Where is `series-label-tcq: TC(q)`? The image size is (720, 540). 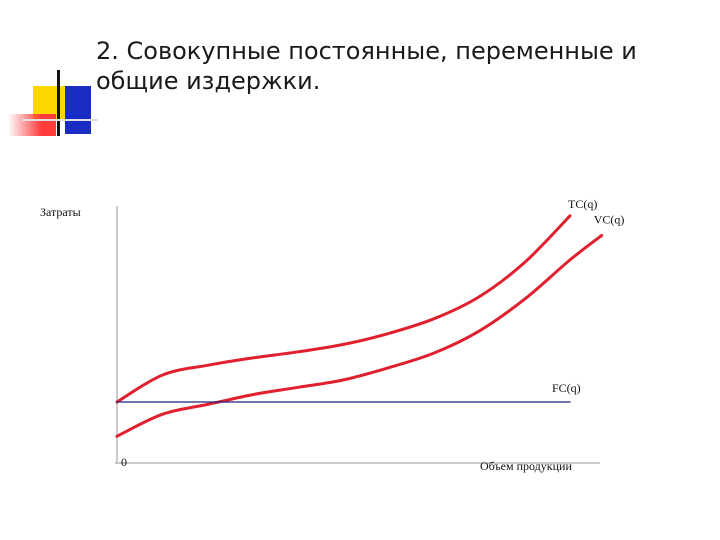
series-label-tcq: TC(q) is located at coordinates (582, 204).